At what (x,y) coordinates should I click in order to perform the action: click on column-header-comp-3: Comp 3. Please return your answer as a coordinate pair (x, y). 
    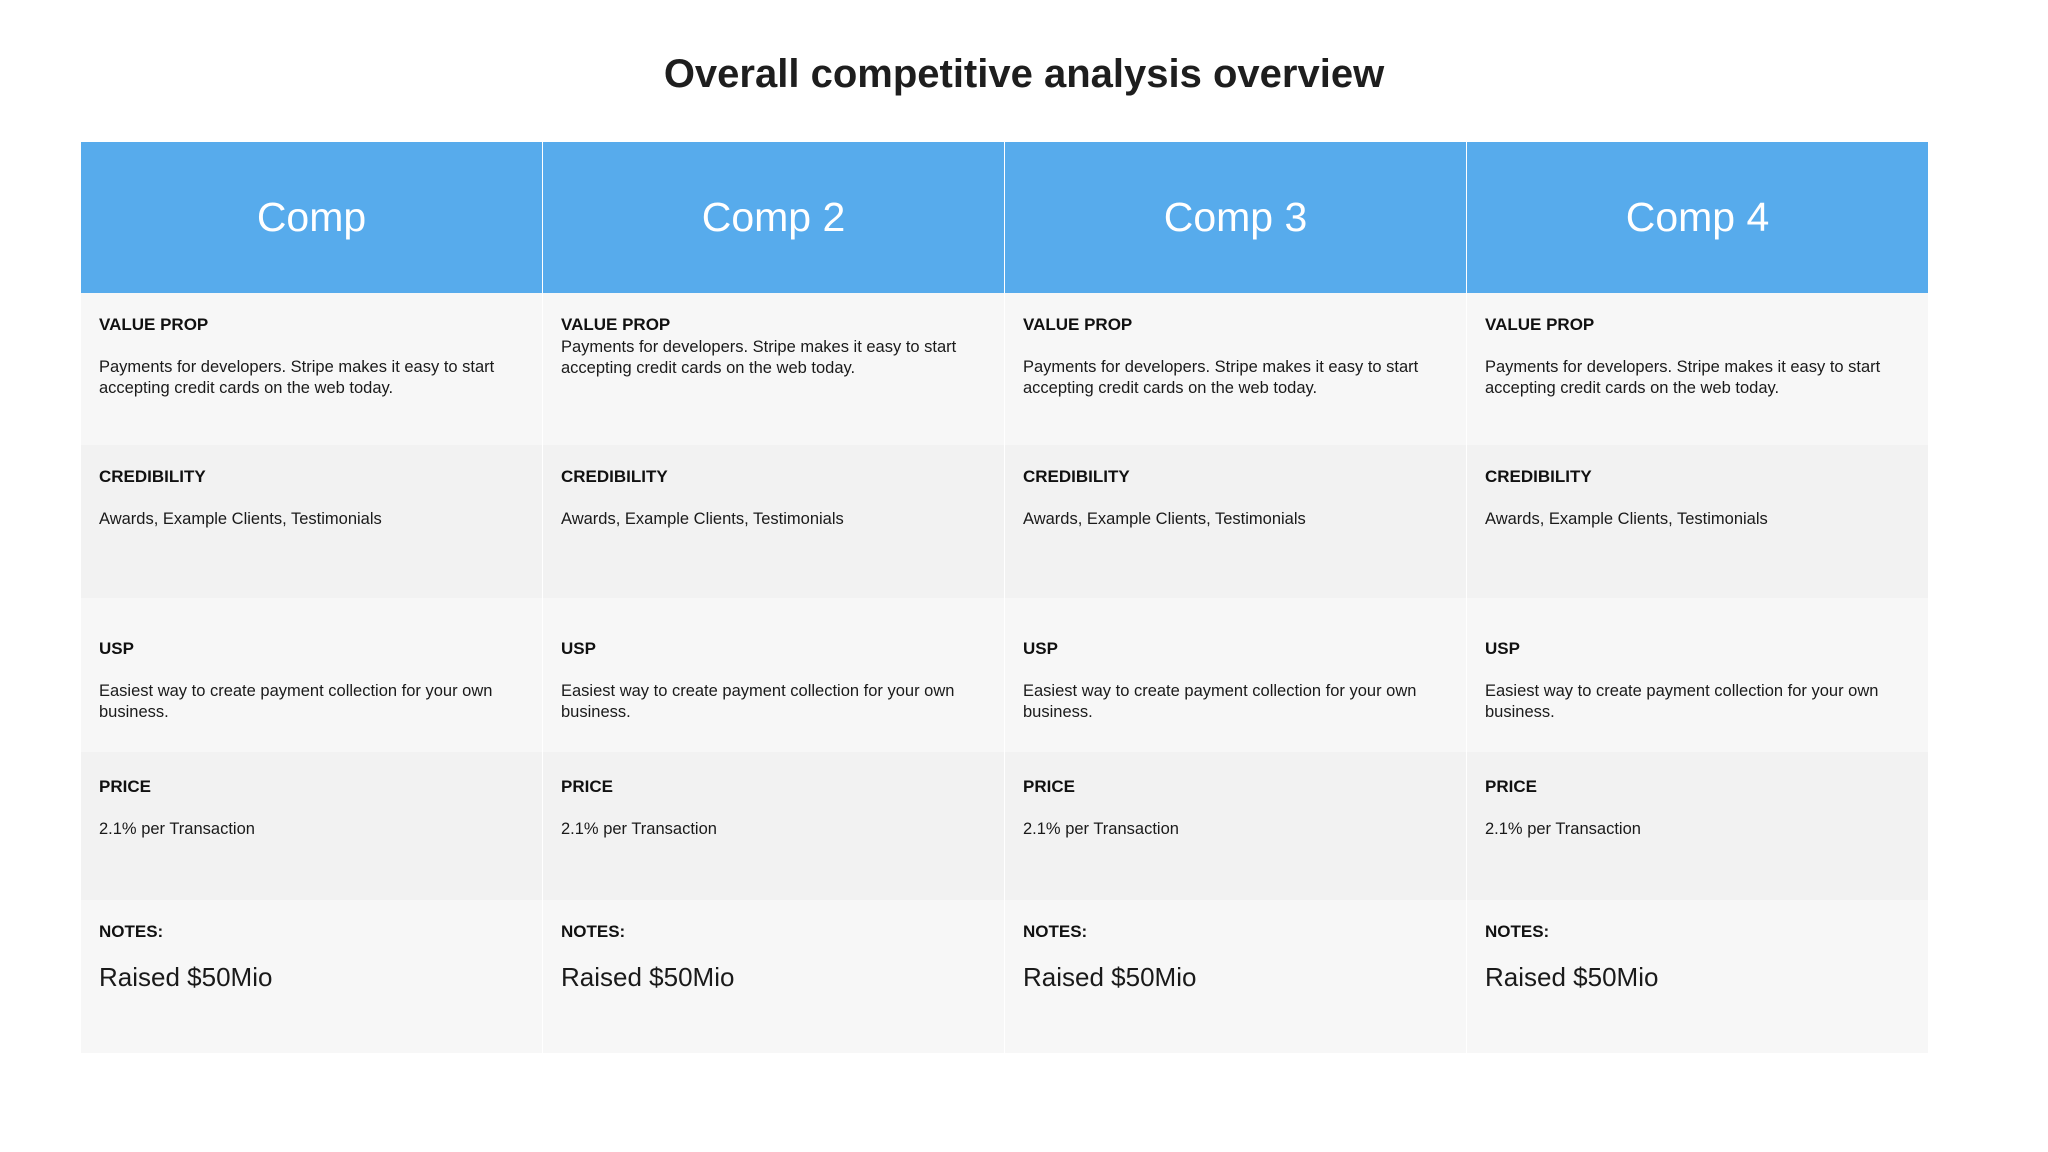
    Looking at the image, I should click on (1235, 217).